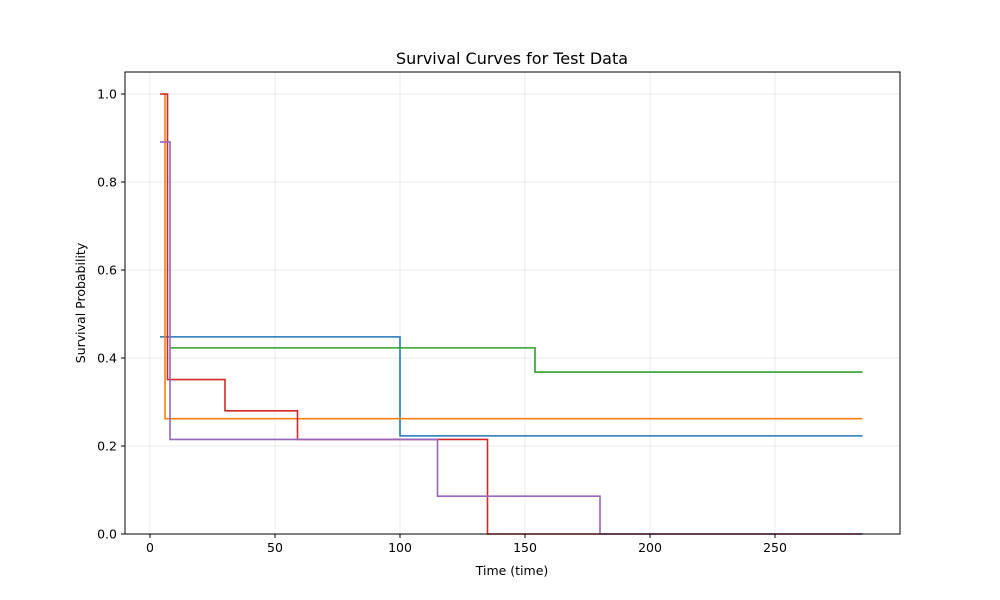 This screenshot has height=600, width=1000. I want to click on y-tick-label: 0.6, so click(107, 270).